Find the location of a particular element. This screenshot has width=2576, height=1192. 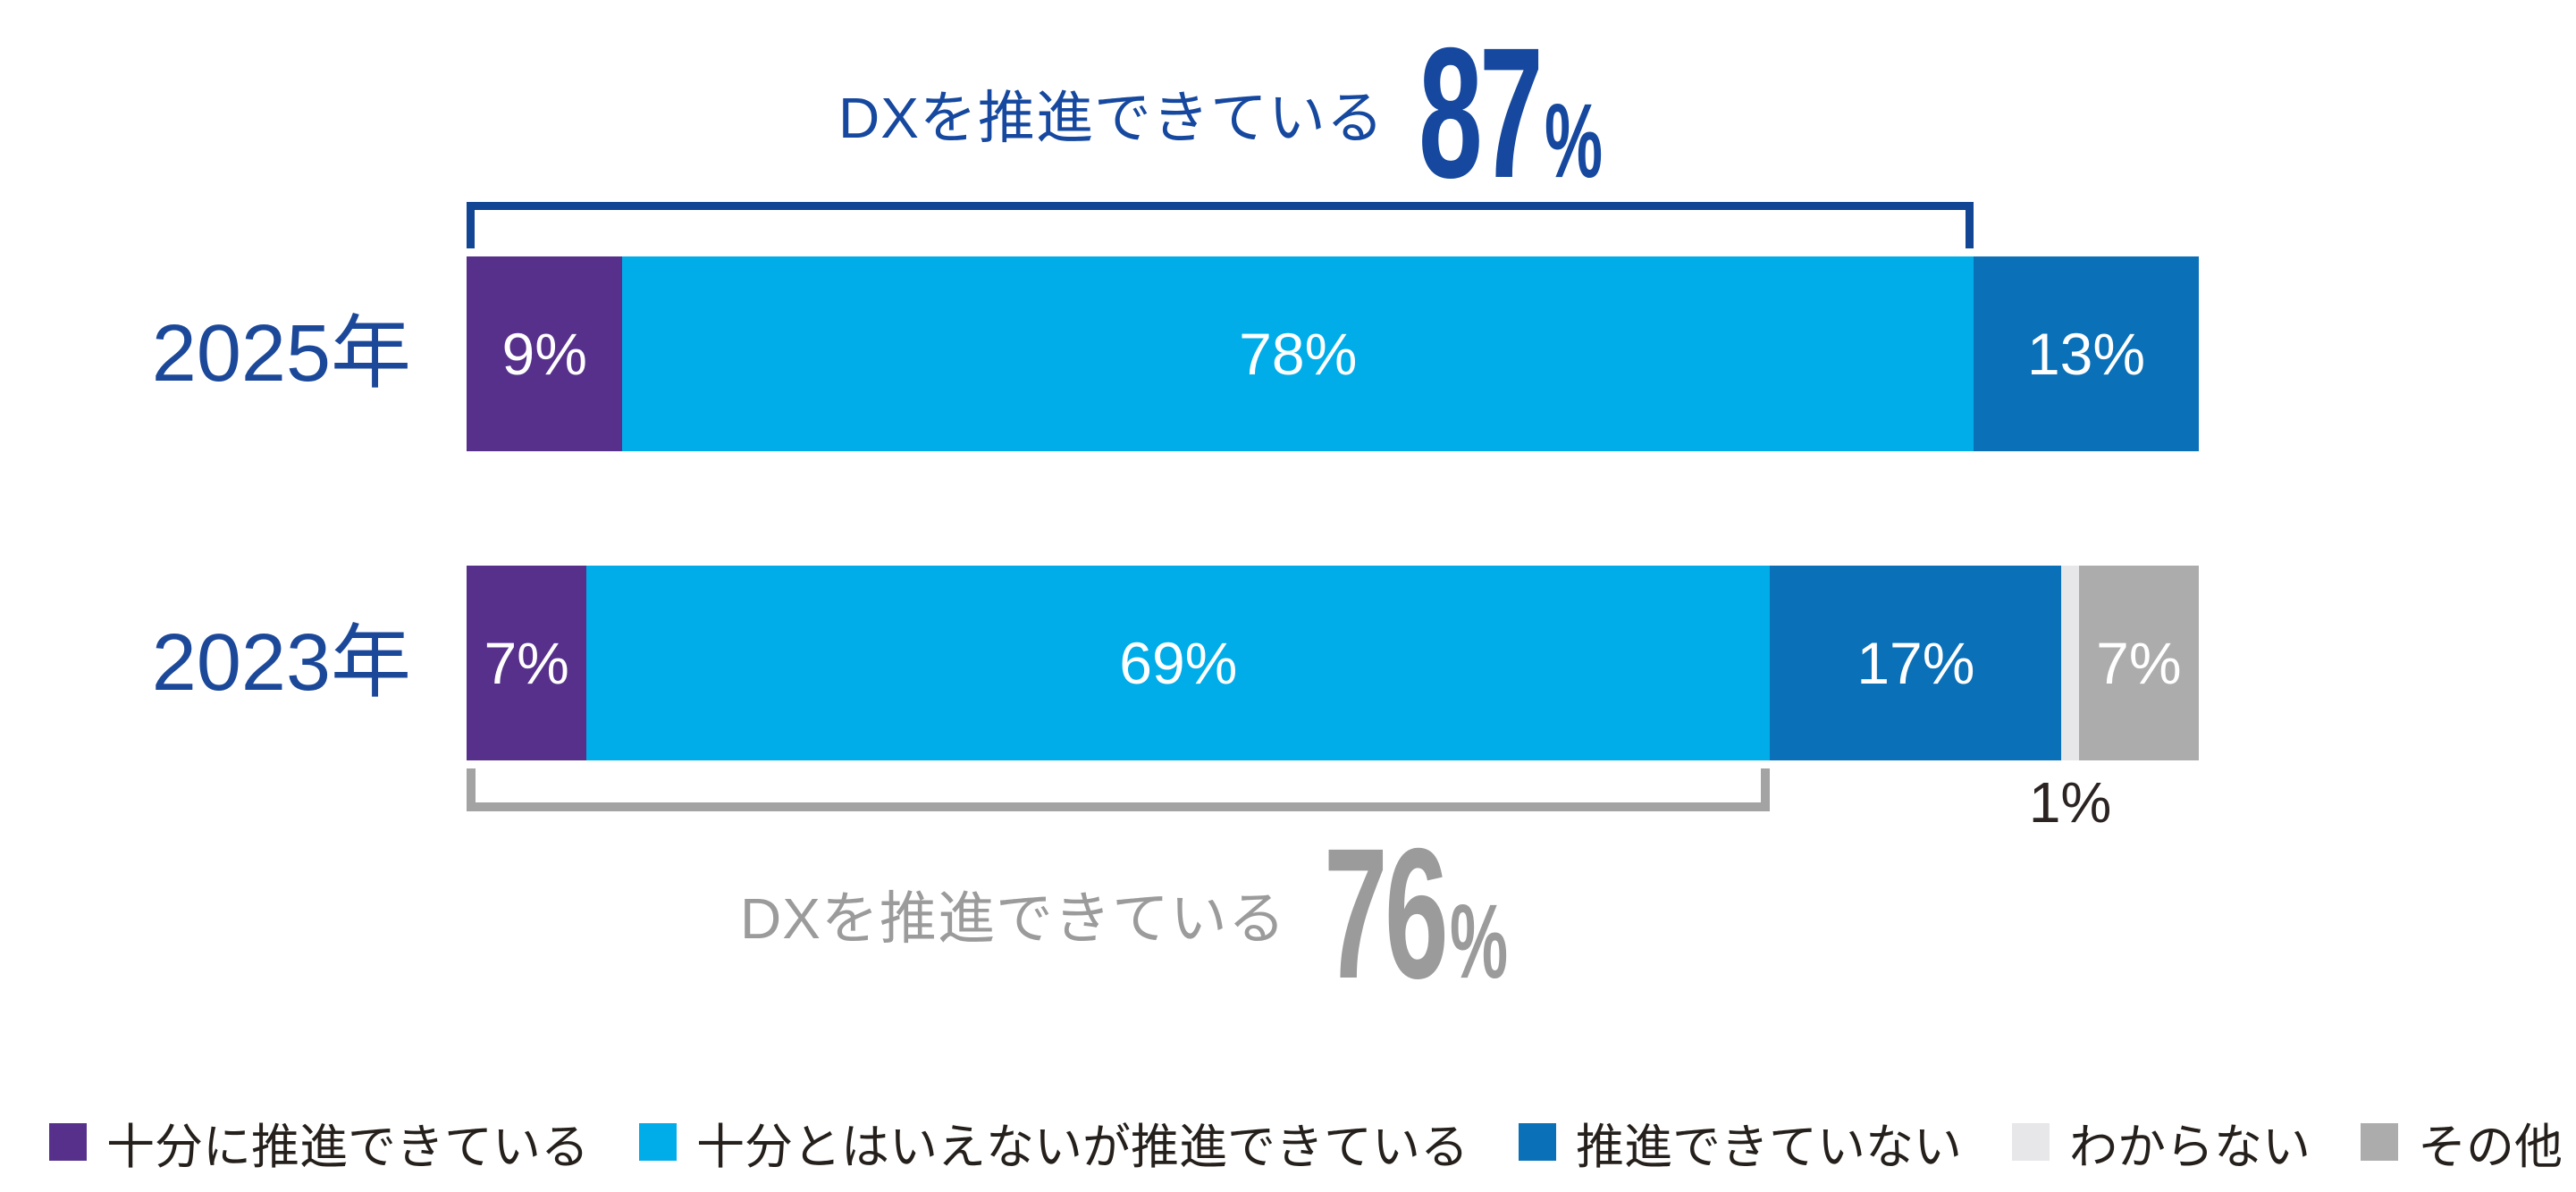

annotation-bottom-percent-sign: % is located at coordinates (1479, 942).